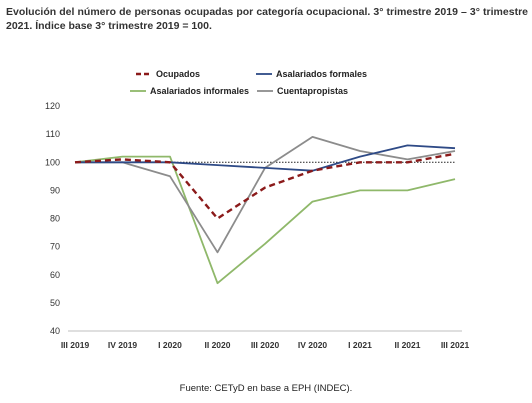 This screenshot has width=532, height=403. I want to click on x-tick-label: IV 2020, so click(313, 345).